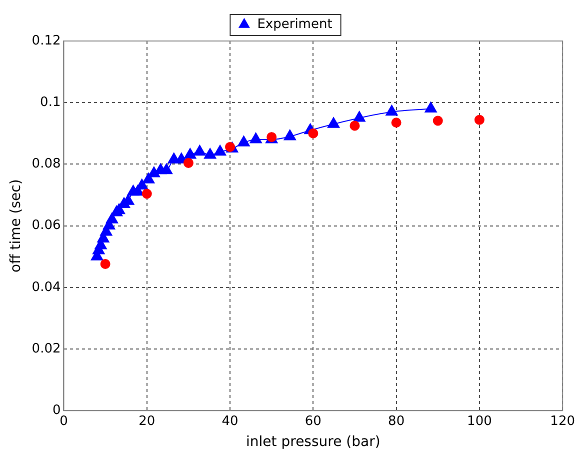  I want to click on x-tick-label: 60, so click(313, 421).